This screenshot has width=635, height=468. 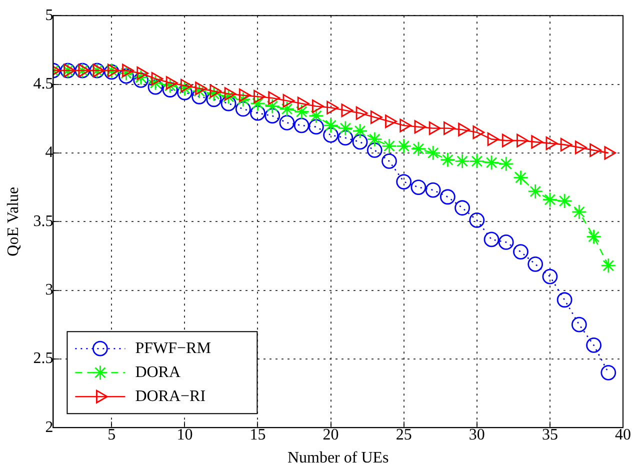 What do you see at coordinates (623, 435) in the screenshot?
I see `x-tick-label: 40` at bounding box center [623, 435].